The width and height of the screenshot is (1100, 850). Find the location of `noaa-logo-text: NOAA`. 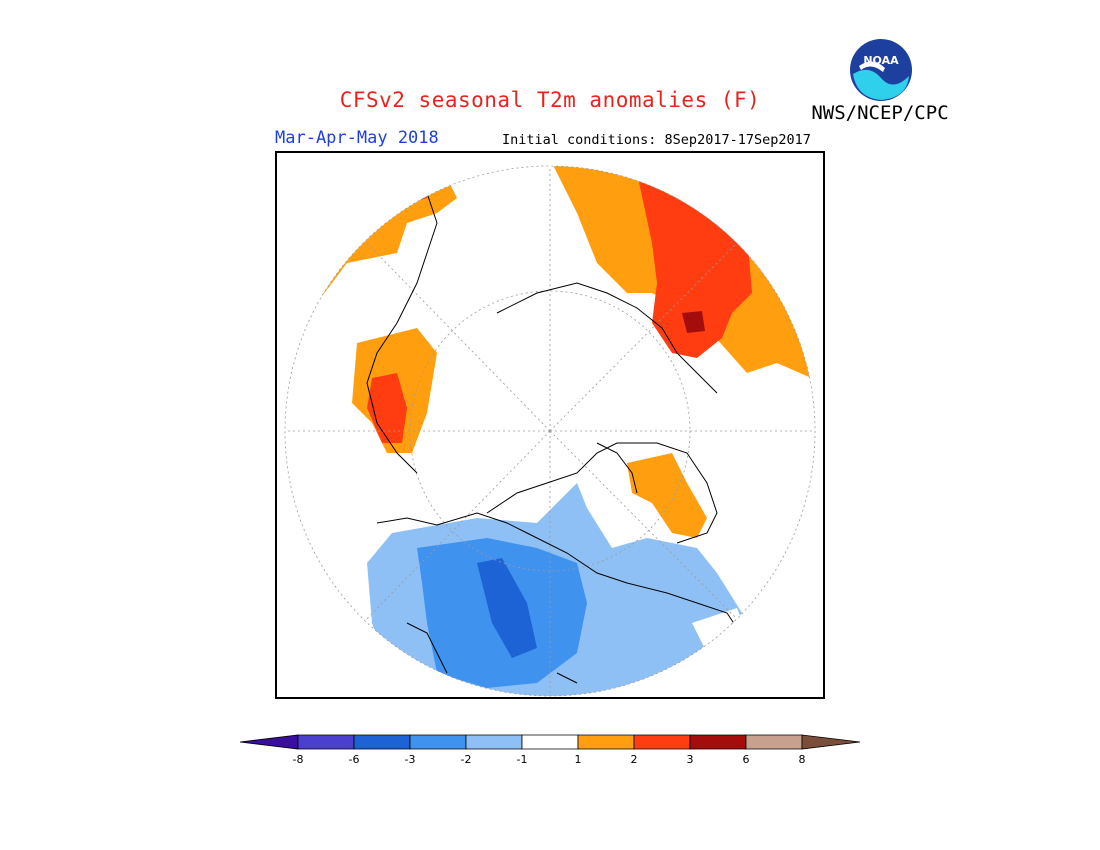

noaa-logo-text: NOAA is located at coordinates (881, 60).